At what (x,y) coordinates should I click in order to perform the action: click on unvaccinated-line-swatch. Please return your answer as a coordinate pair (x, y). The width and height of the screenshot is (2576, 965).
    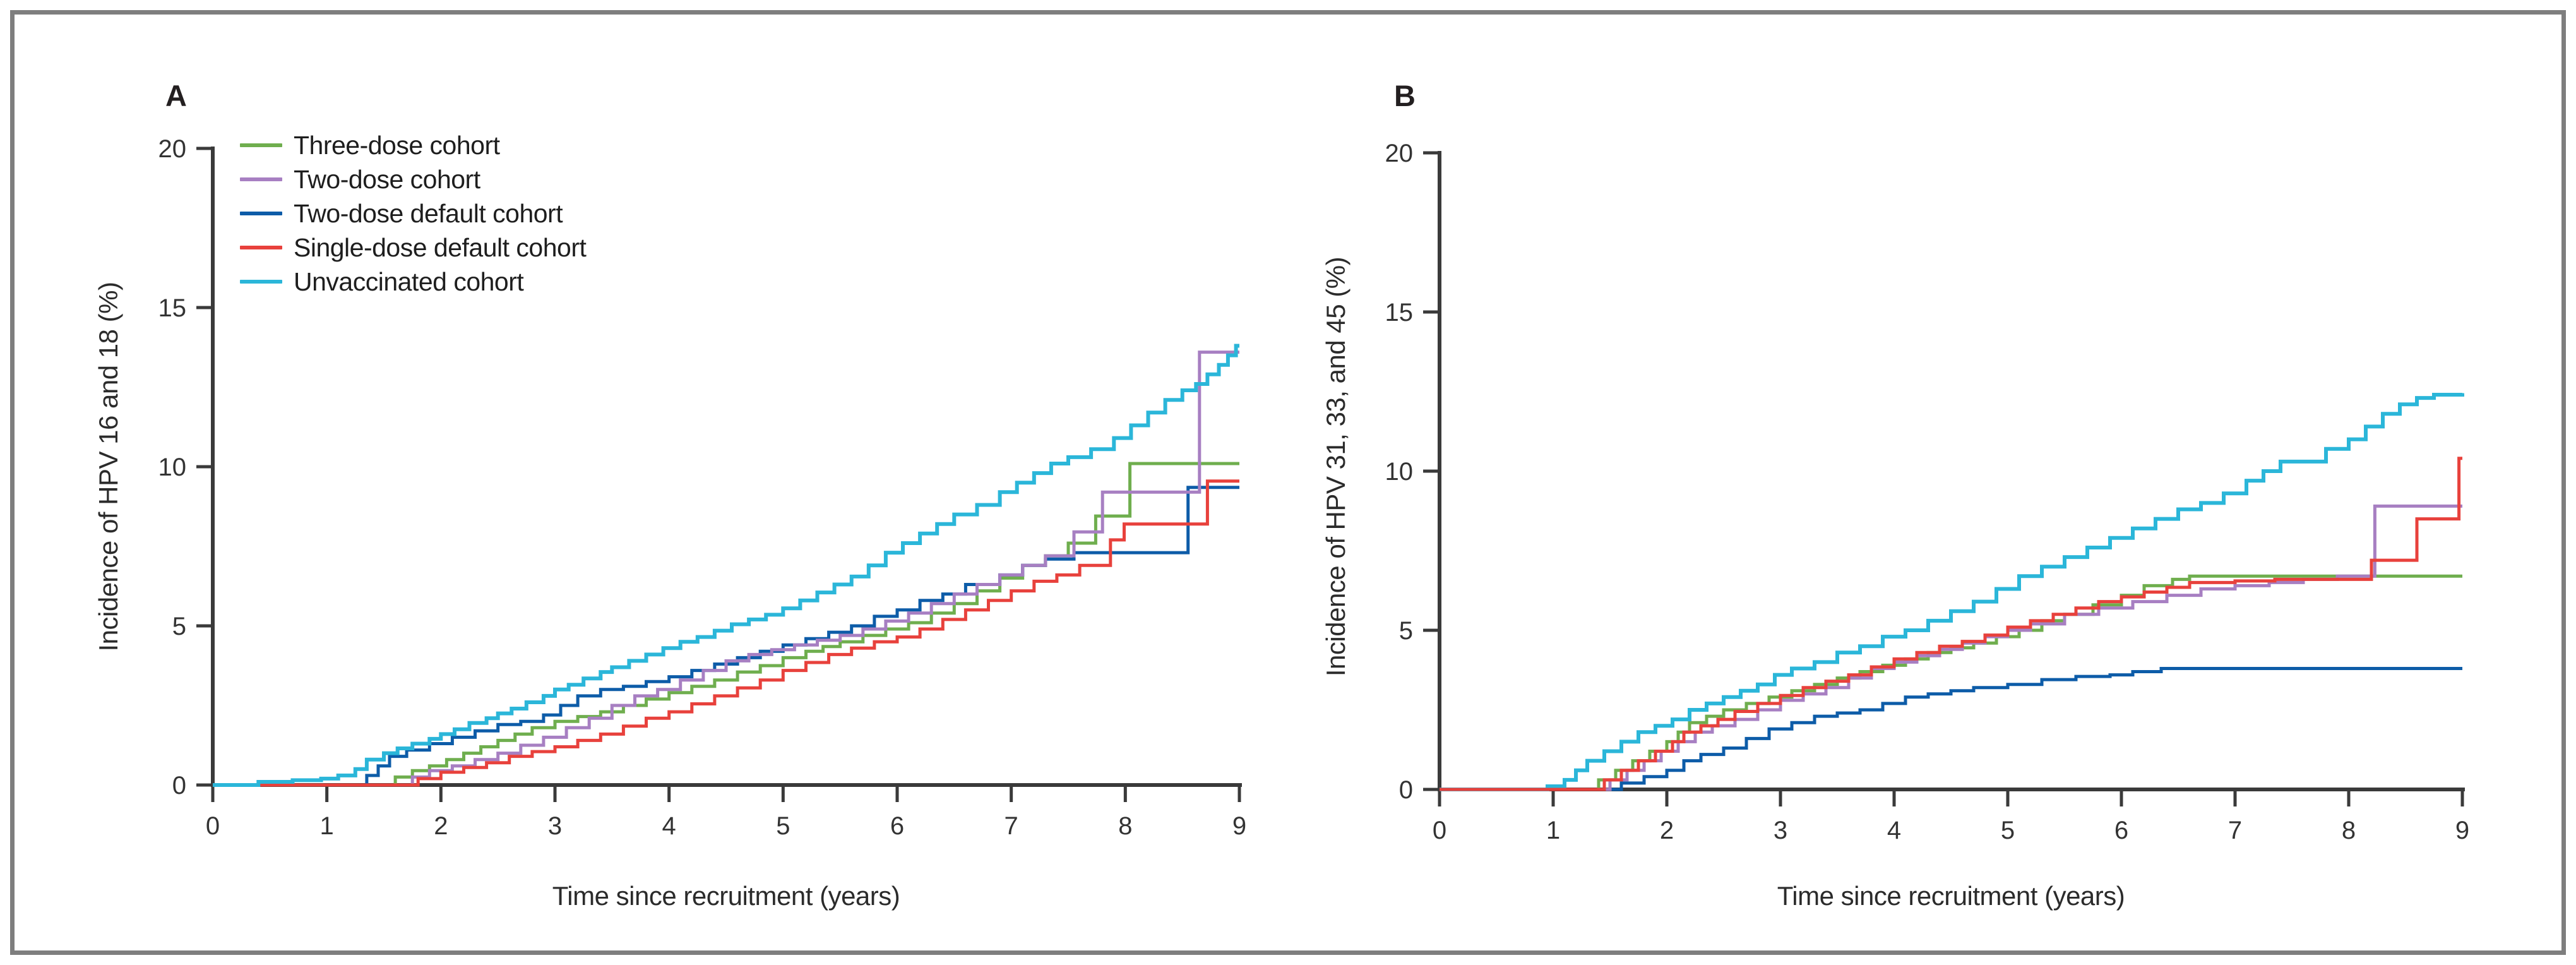
    Looking at the image, I should click on (261, 282).